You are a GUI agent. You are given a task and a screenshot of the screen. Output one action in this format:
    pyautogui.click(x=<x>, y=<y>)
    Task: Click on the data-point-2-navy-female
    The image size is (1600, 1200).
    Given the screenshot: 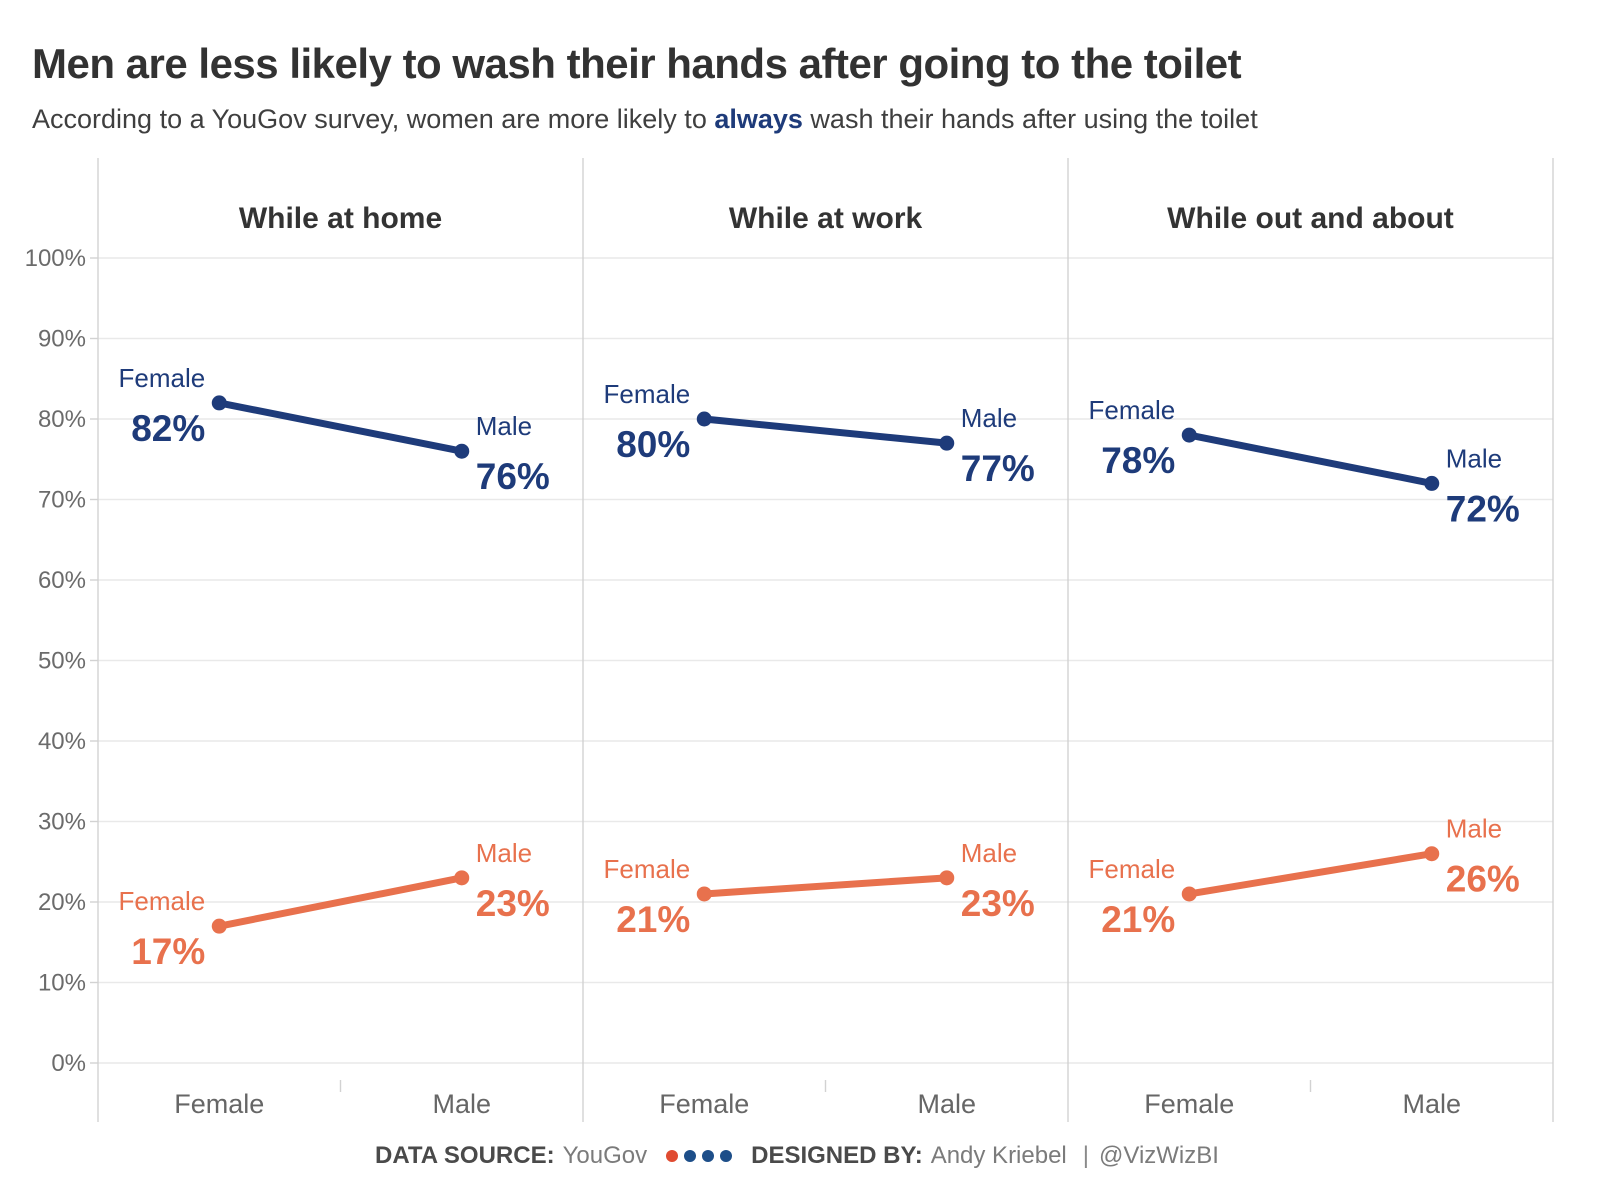 What is the action you would take?
    pyautogui.click(x=1189, y=435)
    